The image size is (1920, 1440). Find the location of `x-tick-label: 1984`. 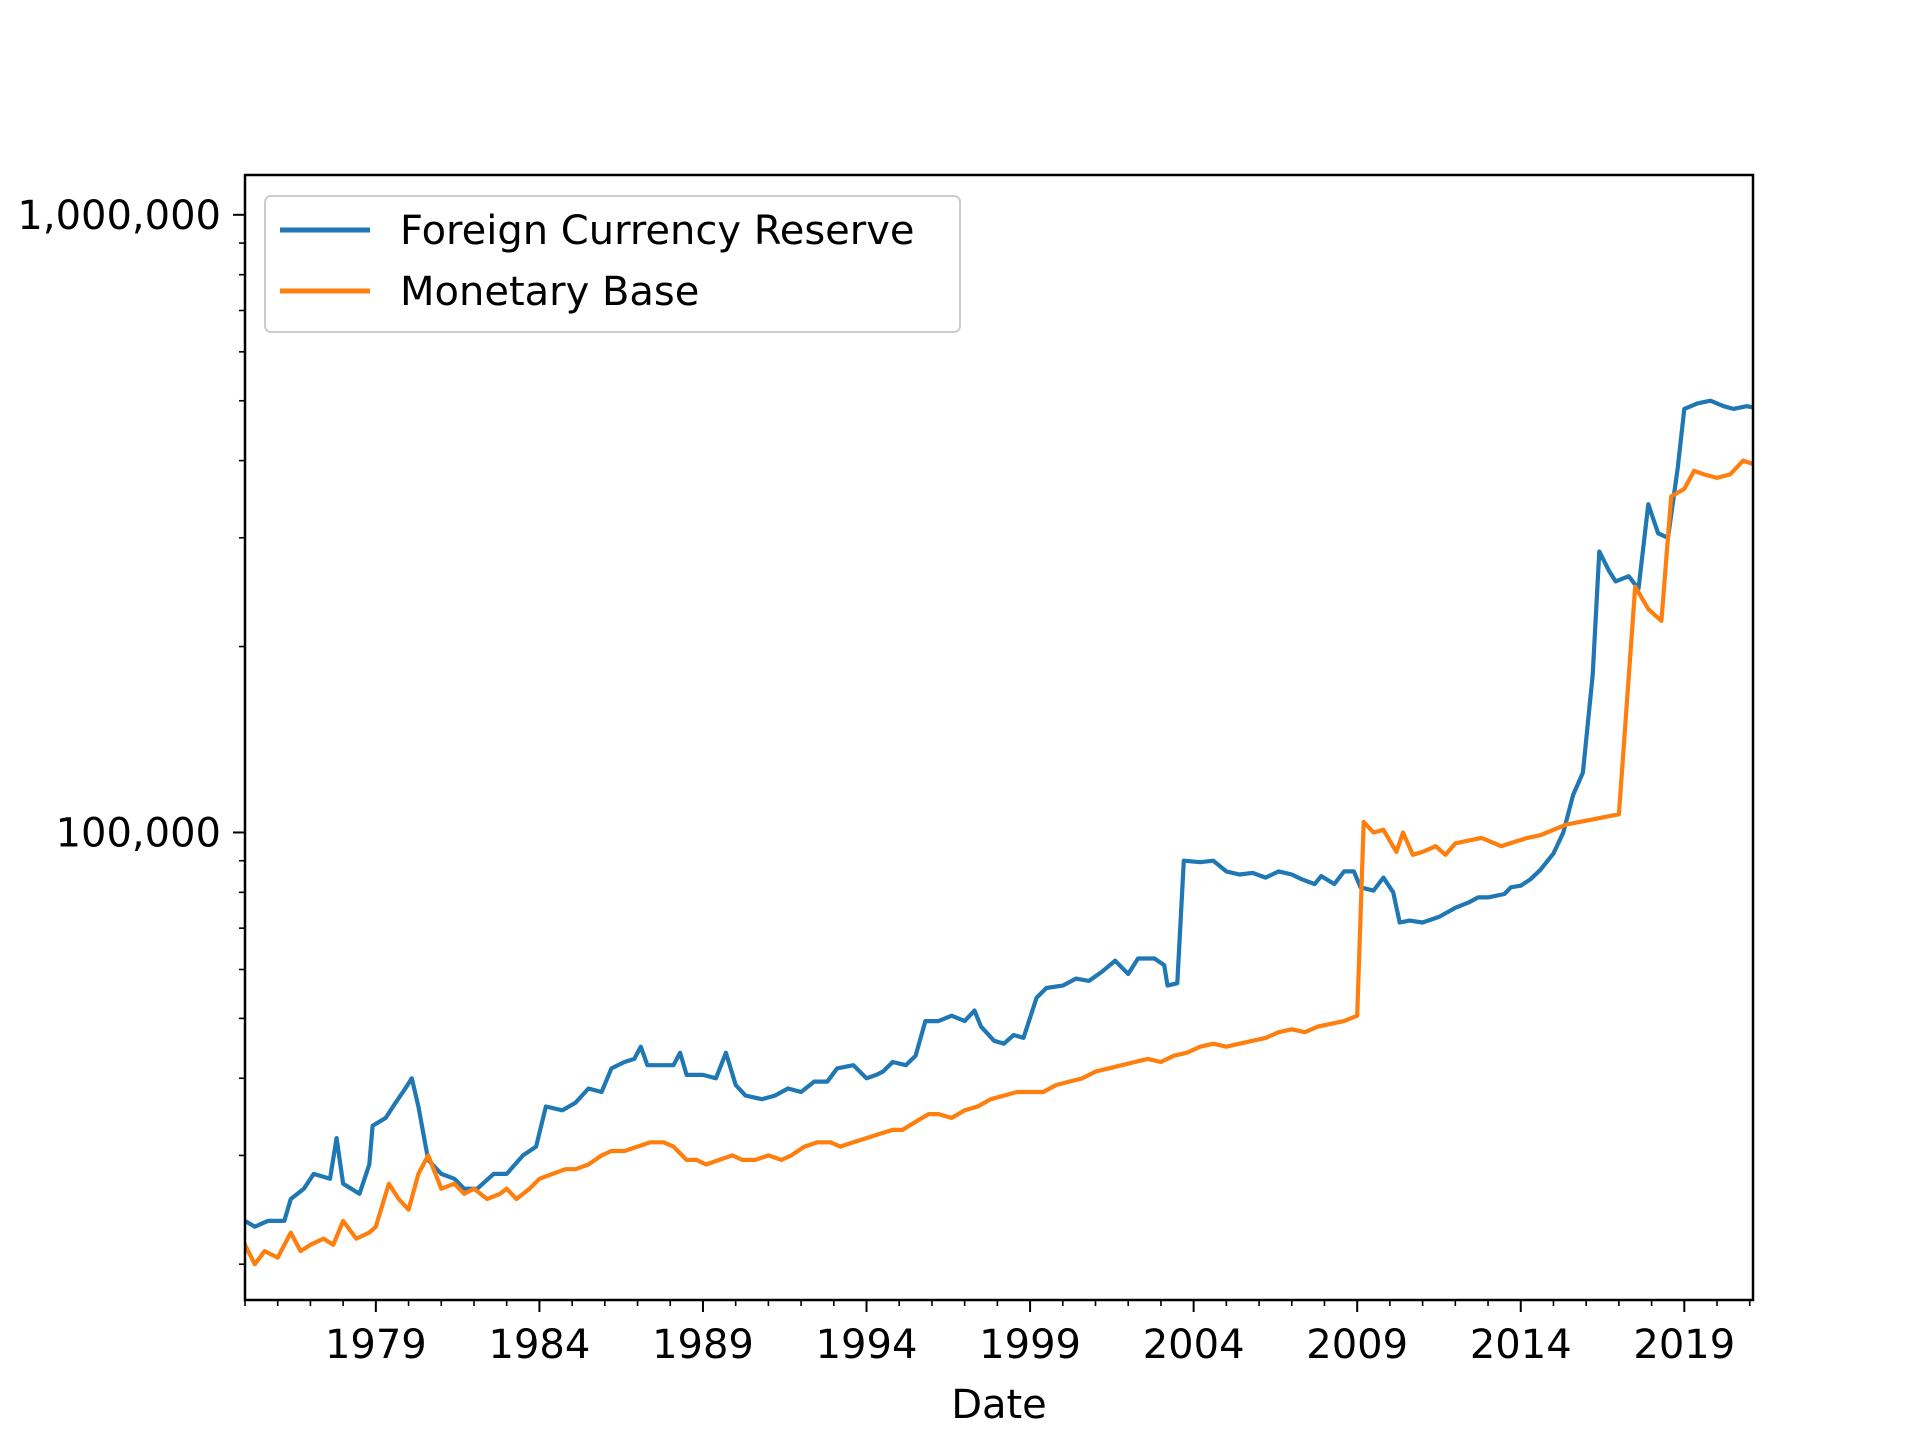

x-tick-label: 1984 is located at coordinates (540, 1345).